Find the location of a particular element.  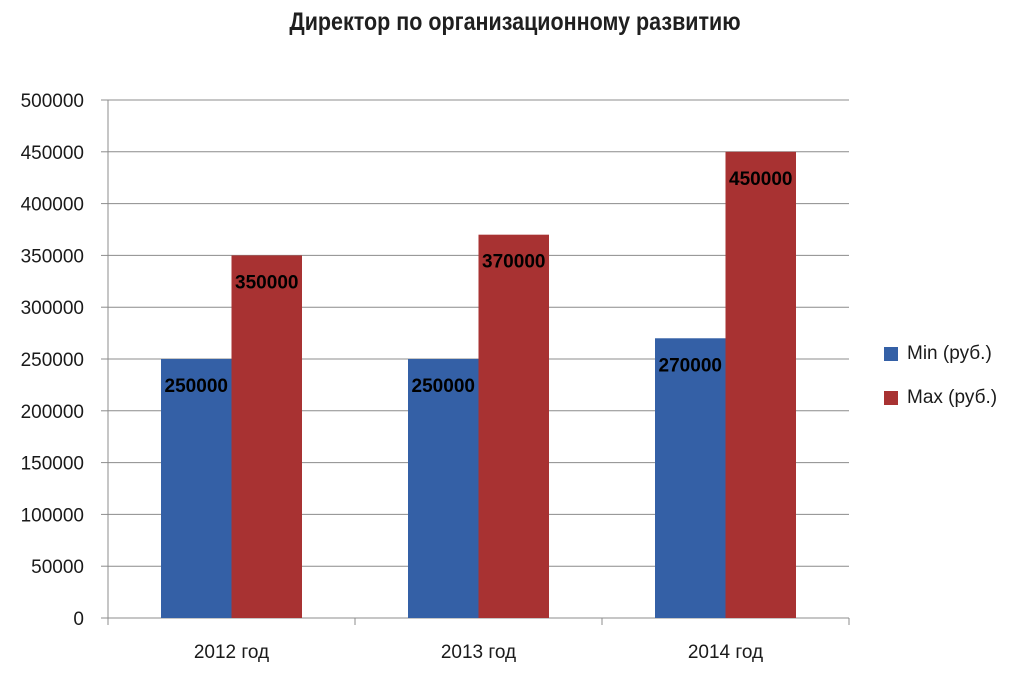

chart-title: Директор по организационному развитию is located at coordinates (515, 22).